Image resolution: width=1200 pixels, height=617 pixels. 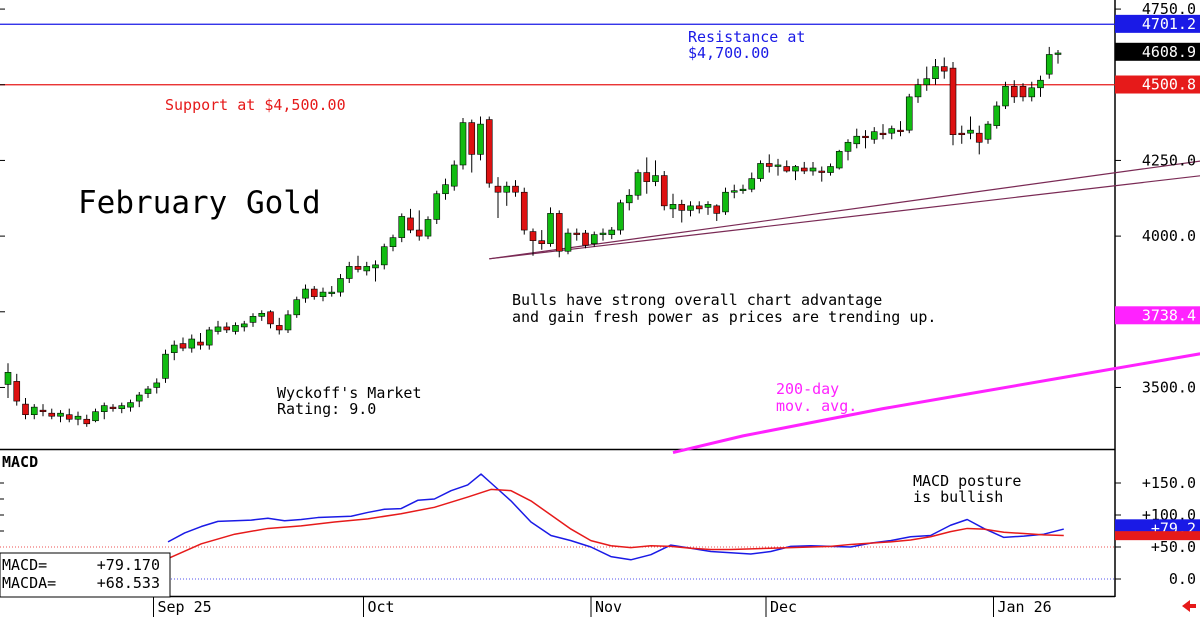 I want to click on macd-y-tick-label: 0.0, so click(x=1182, y=579).